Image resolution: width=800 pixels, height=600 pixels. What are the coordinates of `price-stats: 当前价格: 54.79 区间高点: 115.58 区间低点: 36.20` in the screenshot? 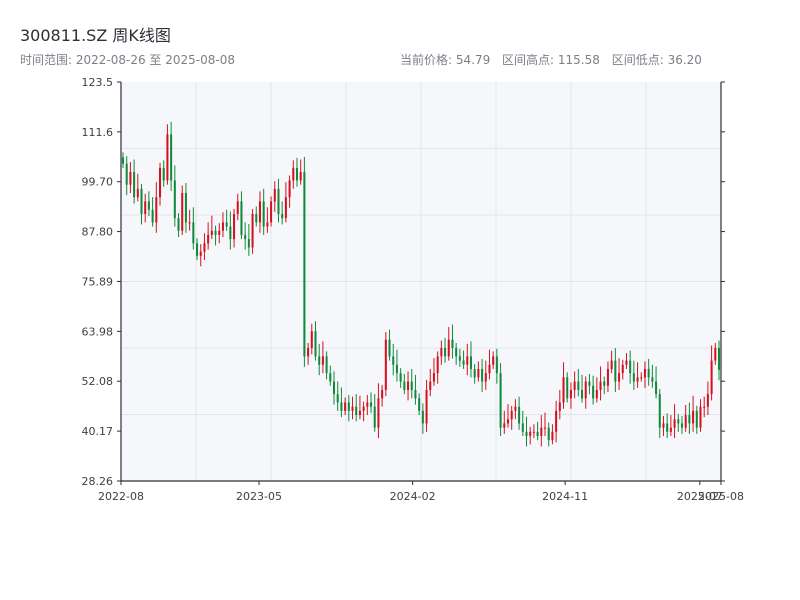 It's located at (551, 59).